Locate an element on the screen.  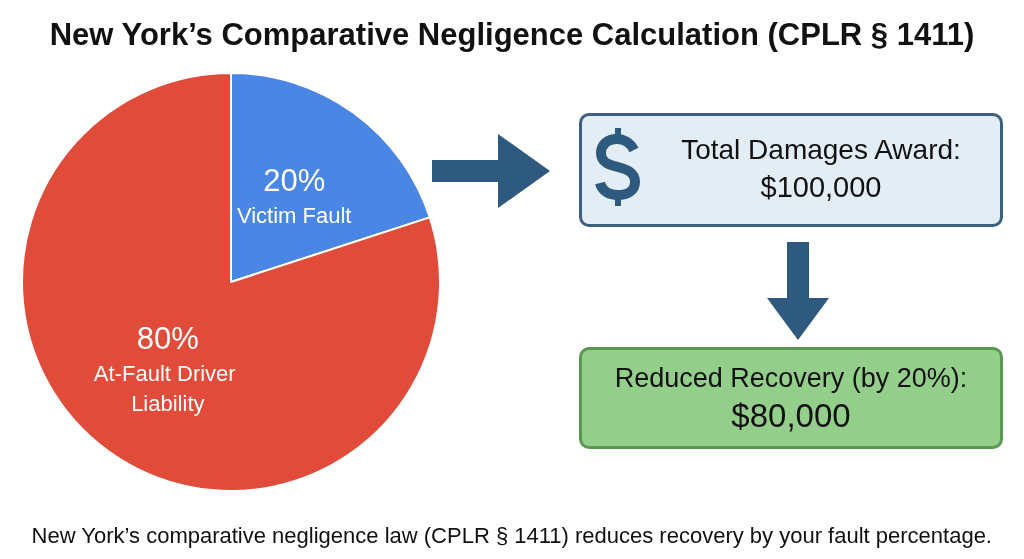
slice-label: At-Fault Driver Liability is located at coordinates (167, 389).